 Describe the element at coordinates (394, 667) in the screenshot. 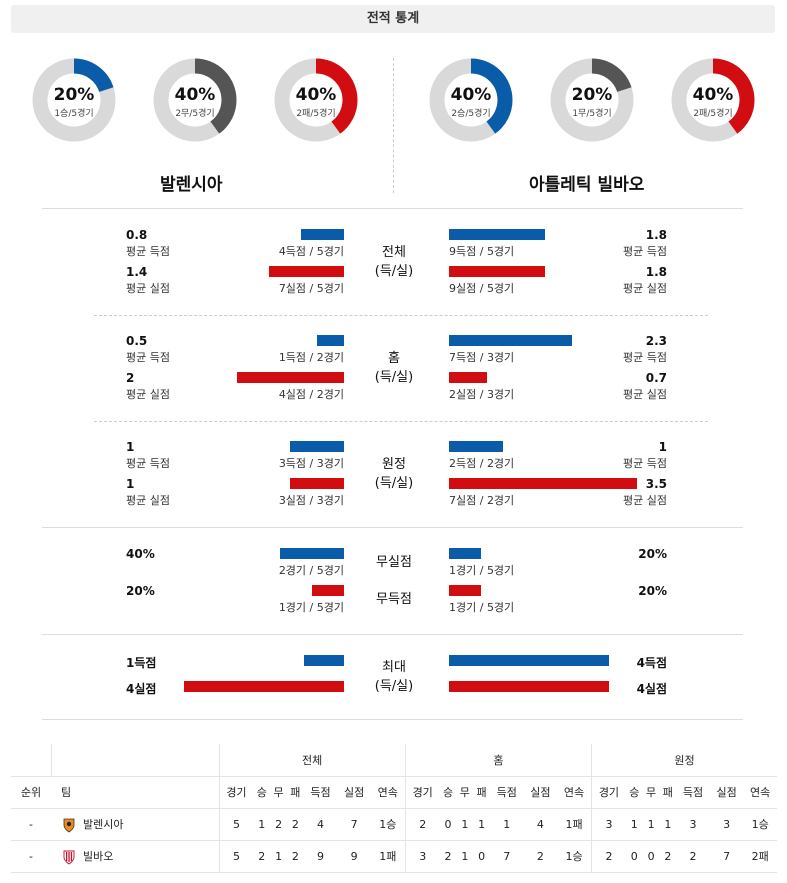

I see `section-label-main: 최대` at that location.